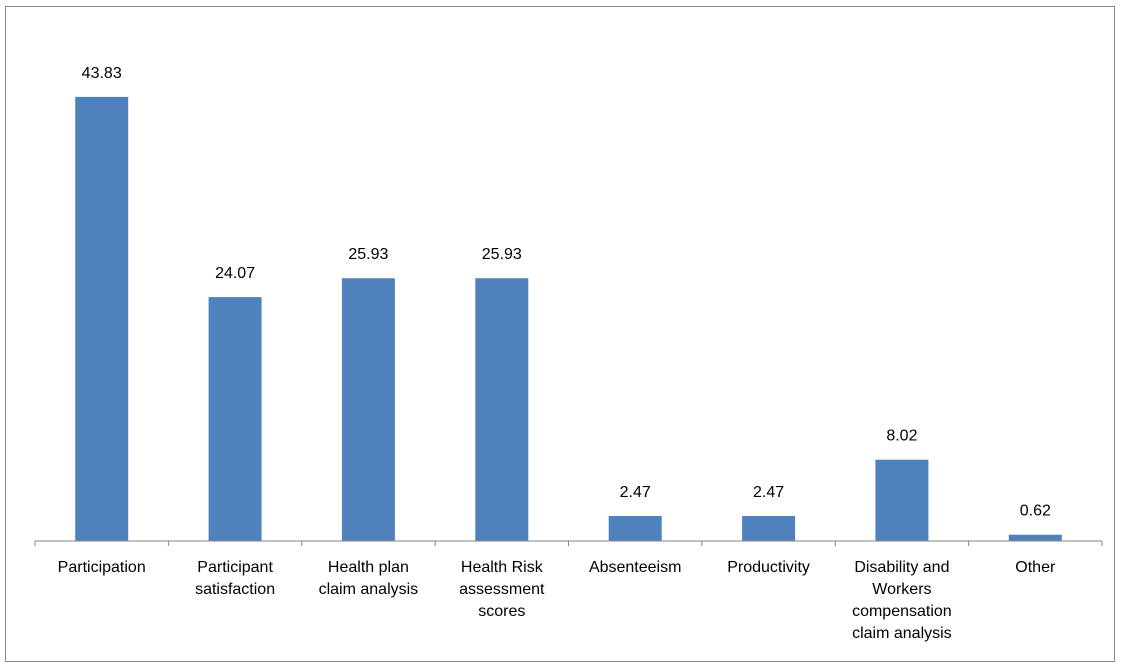 This screenshot has width=1123, height=668. Describe the element at coordinates (235, 567) in the screenshot. I see `category-label: Participant` at that location.